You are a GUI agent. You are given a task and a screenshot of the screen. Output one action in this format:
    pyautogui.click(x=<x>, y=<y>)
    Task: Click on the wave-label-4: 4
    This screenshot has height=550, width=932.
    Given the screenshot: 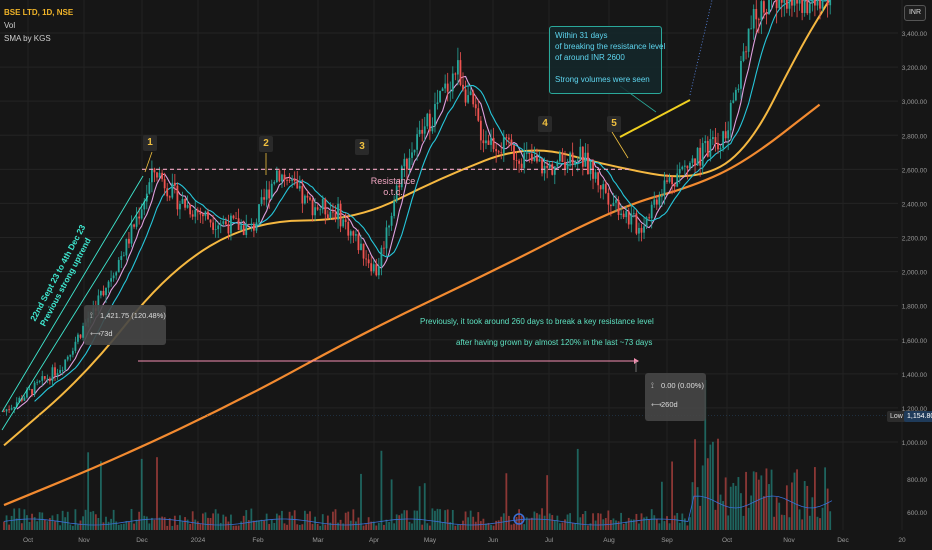 What is the action you would take?
    pyautogui.click(x=545, y=124)
    